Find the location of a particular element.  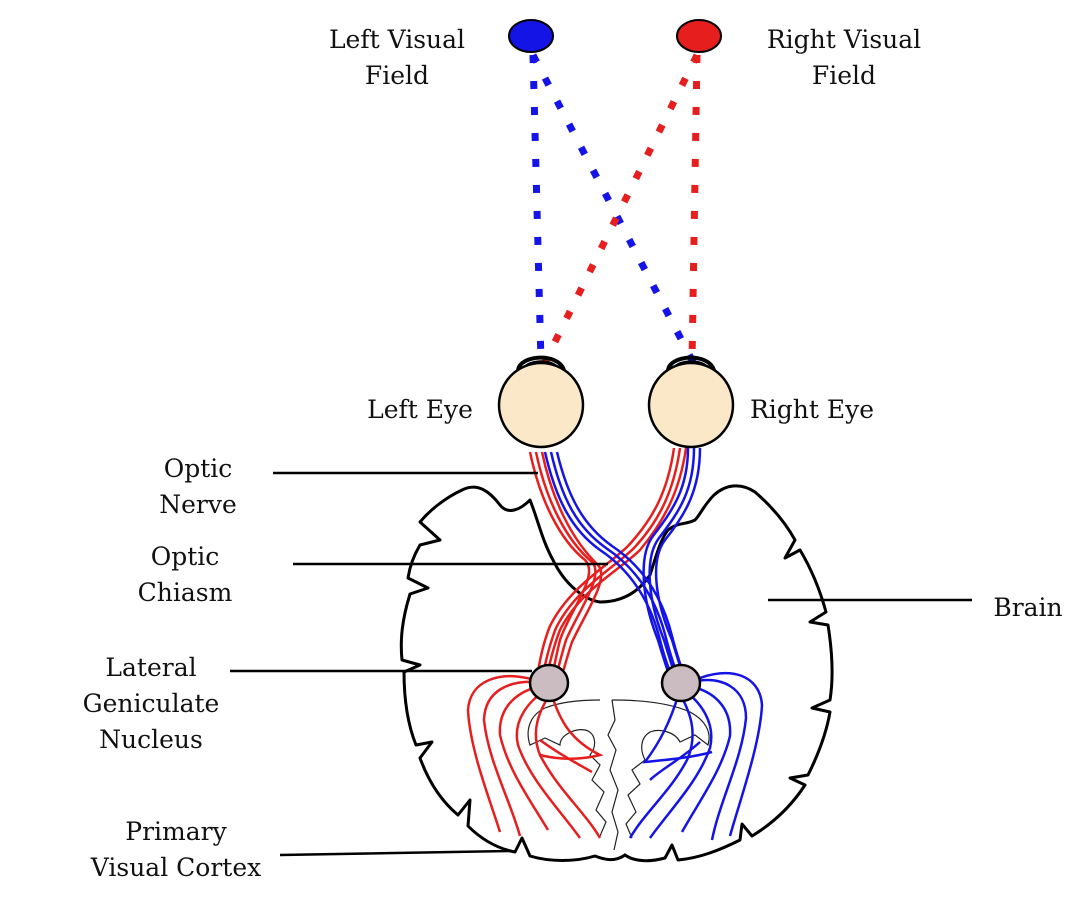

right-eye-label-text: Right Eye is located at coordinates (812, 409).